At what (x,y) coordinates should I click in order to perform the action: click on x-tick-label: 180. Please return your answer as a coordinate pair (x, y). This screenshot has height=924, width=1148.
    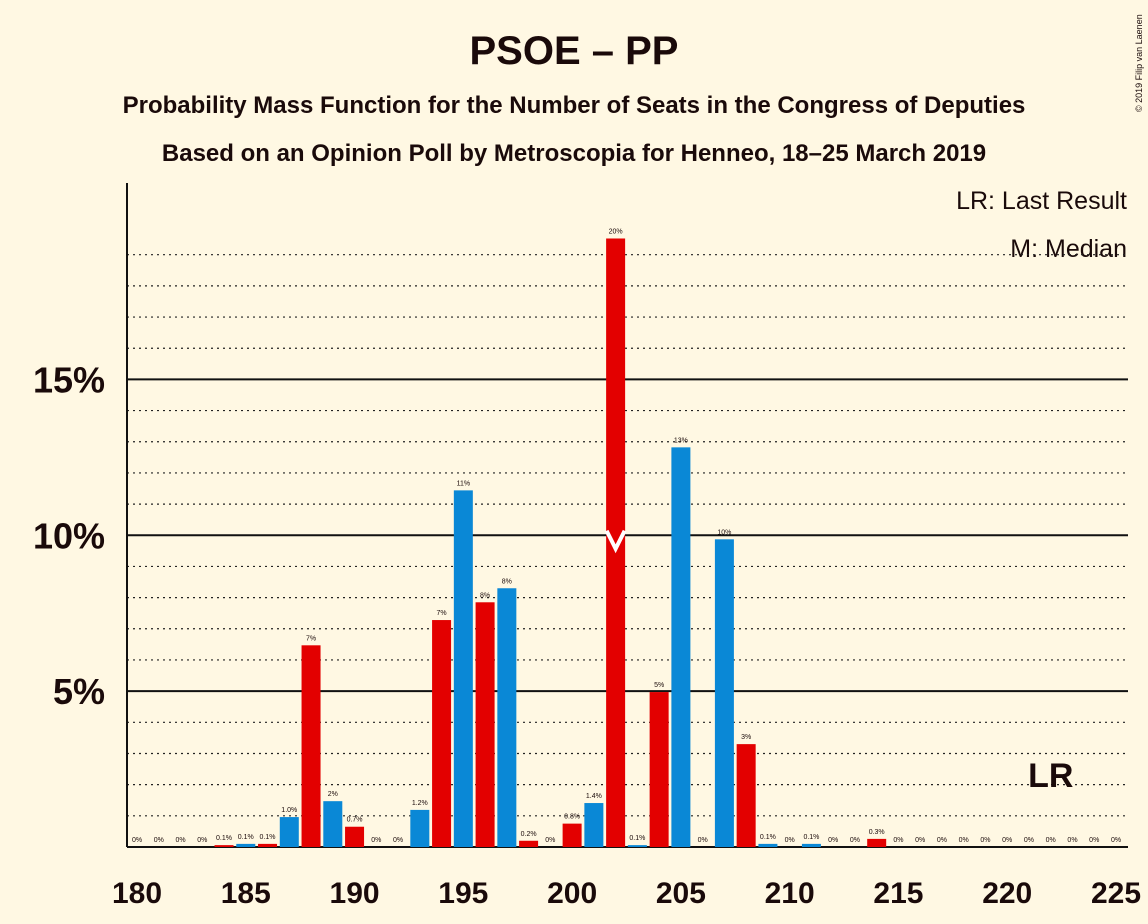
    Looking at the image, I should click on (137, 893).